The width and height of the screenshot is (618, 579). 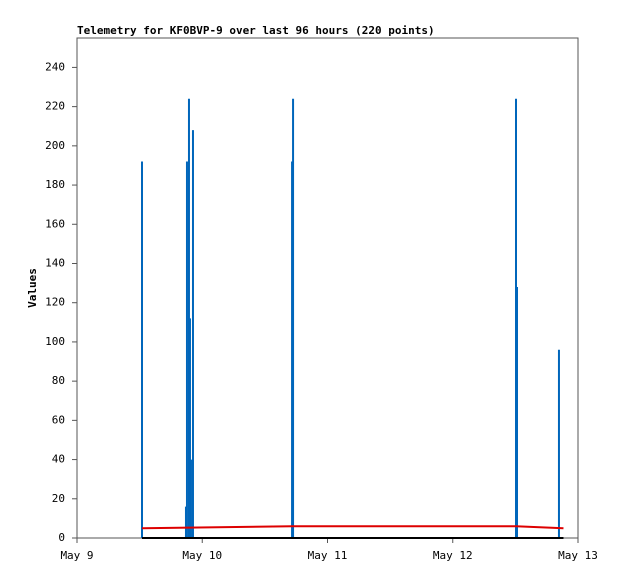 I want to click on y-tick-label: 100, so click(x=55, y=341).